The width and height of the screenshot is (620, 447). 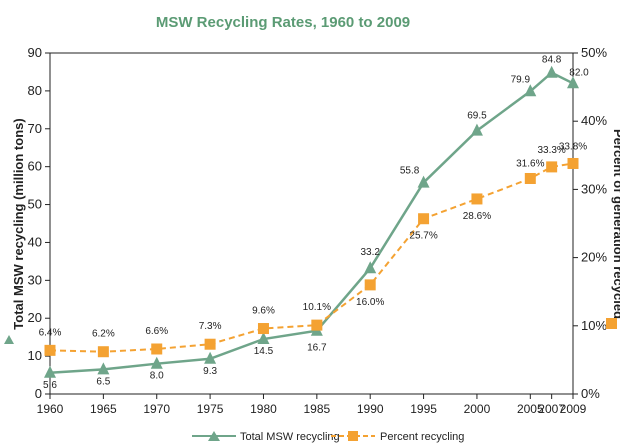 What do you see at coordinates (611, 323) in the screenshot?
I see `right-axis-square-icon` at bounding box center [611, 323].